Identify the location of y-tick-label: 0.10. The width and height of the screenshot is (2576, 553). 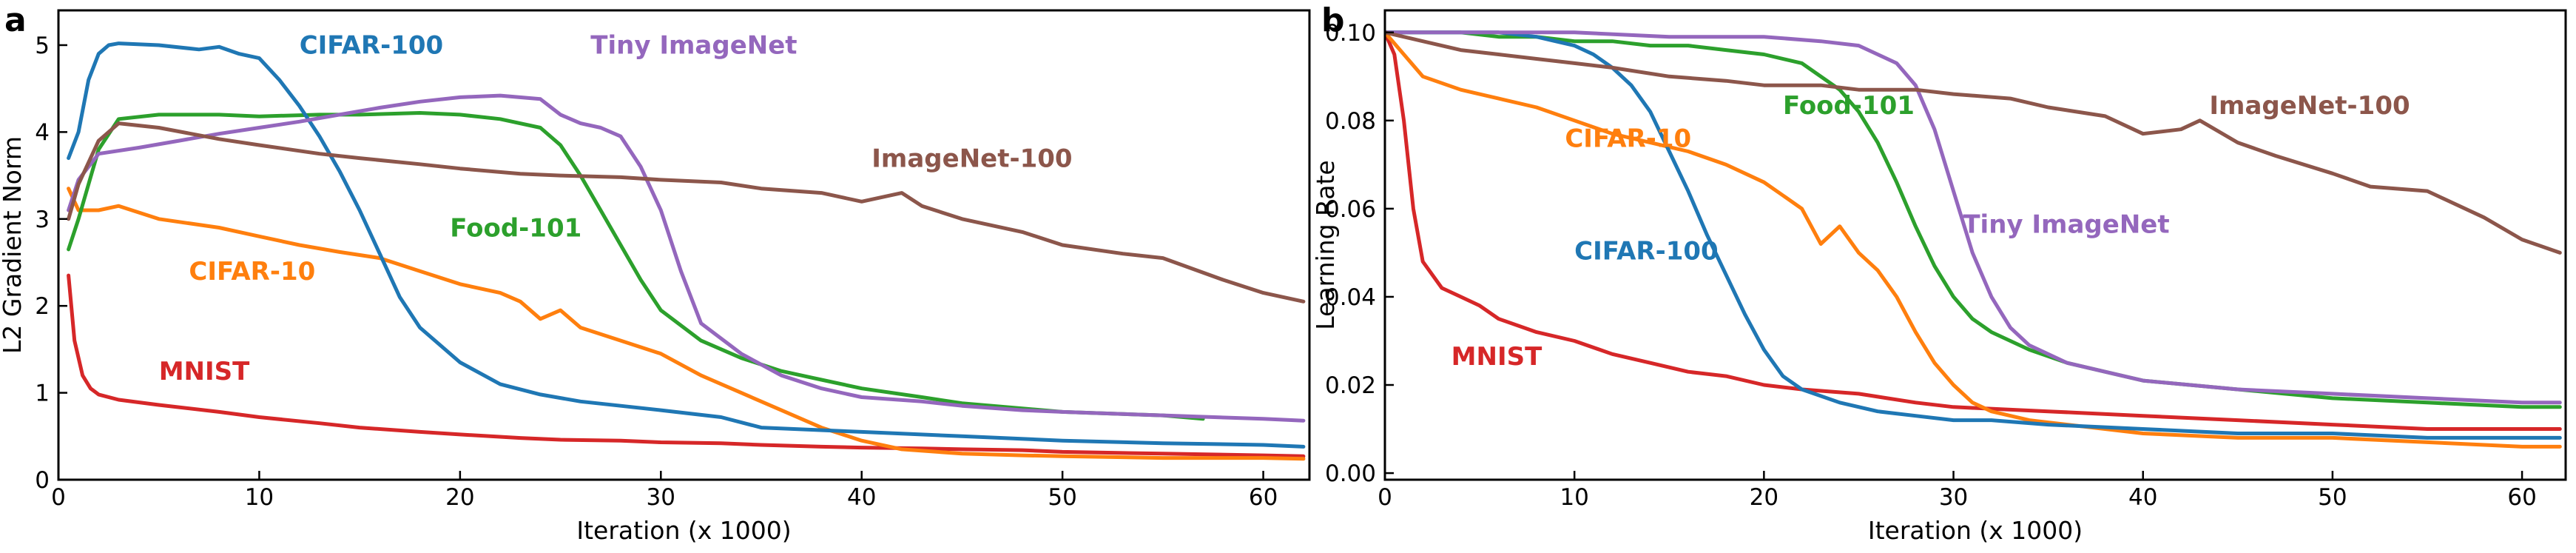
(1350, 33).